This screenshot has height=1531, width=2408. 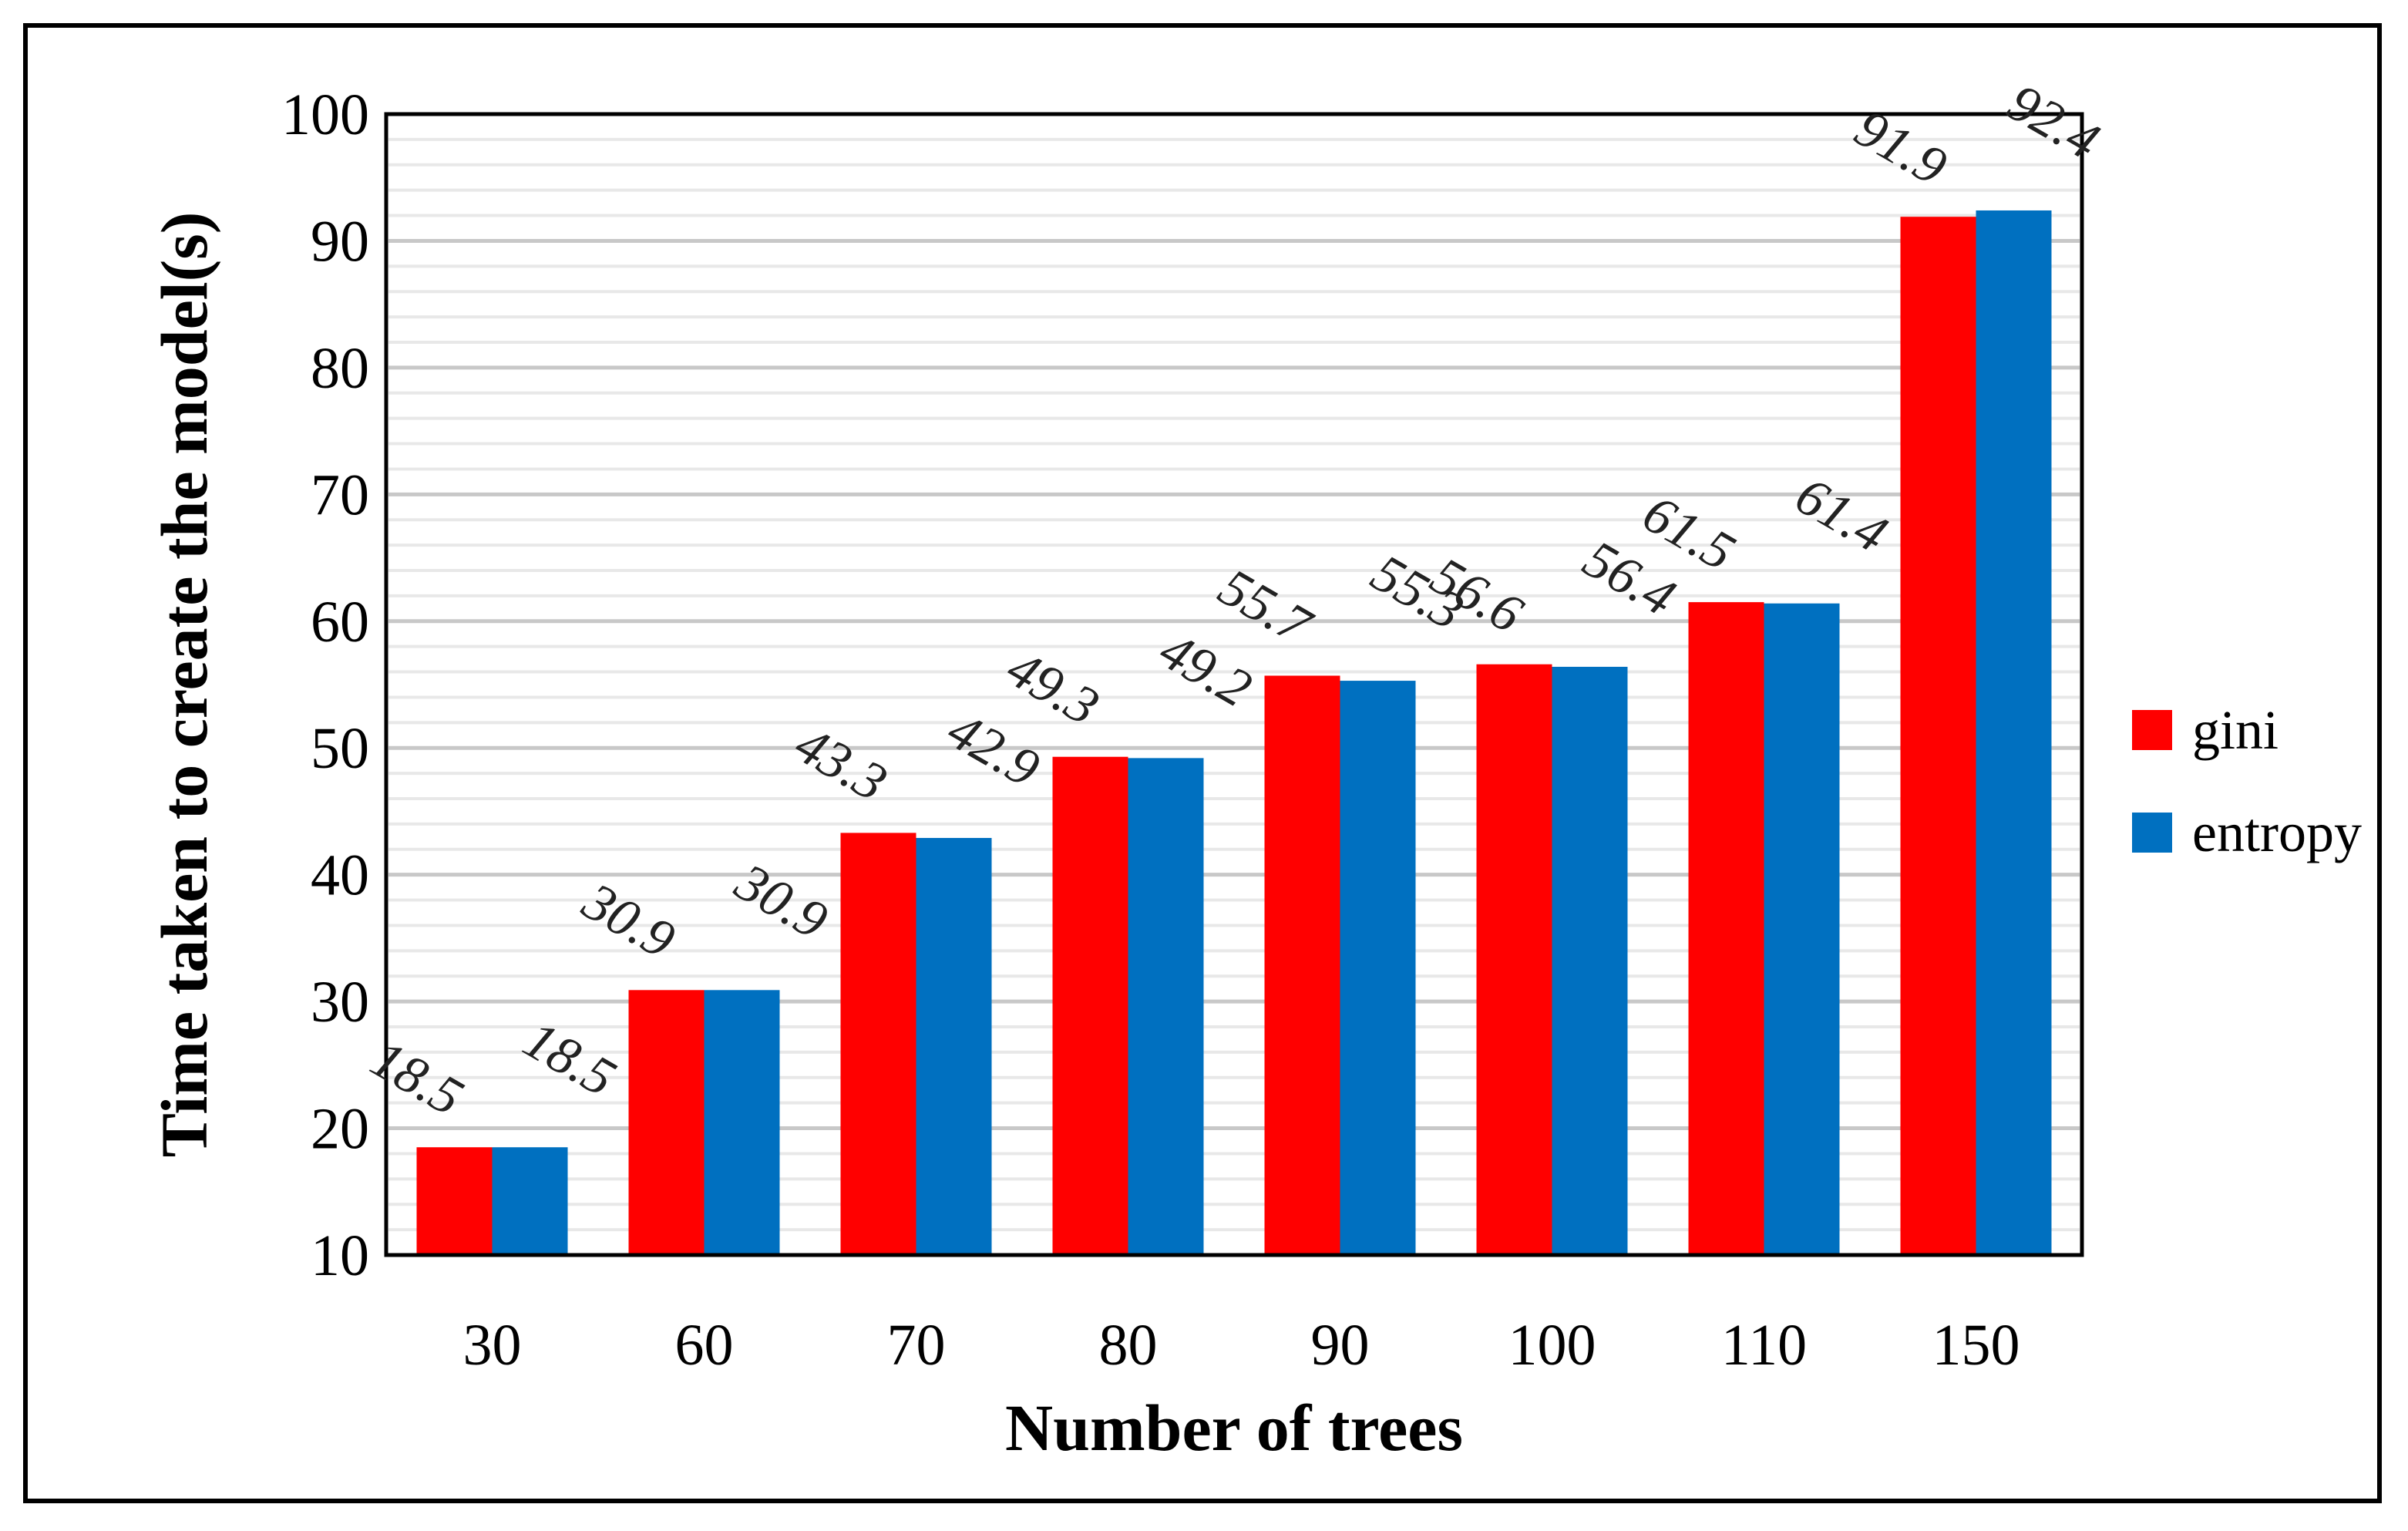 I want to click on x-tick-label: 110, so click(x=1764, y=1345).